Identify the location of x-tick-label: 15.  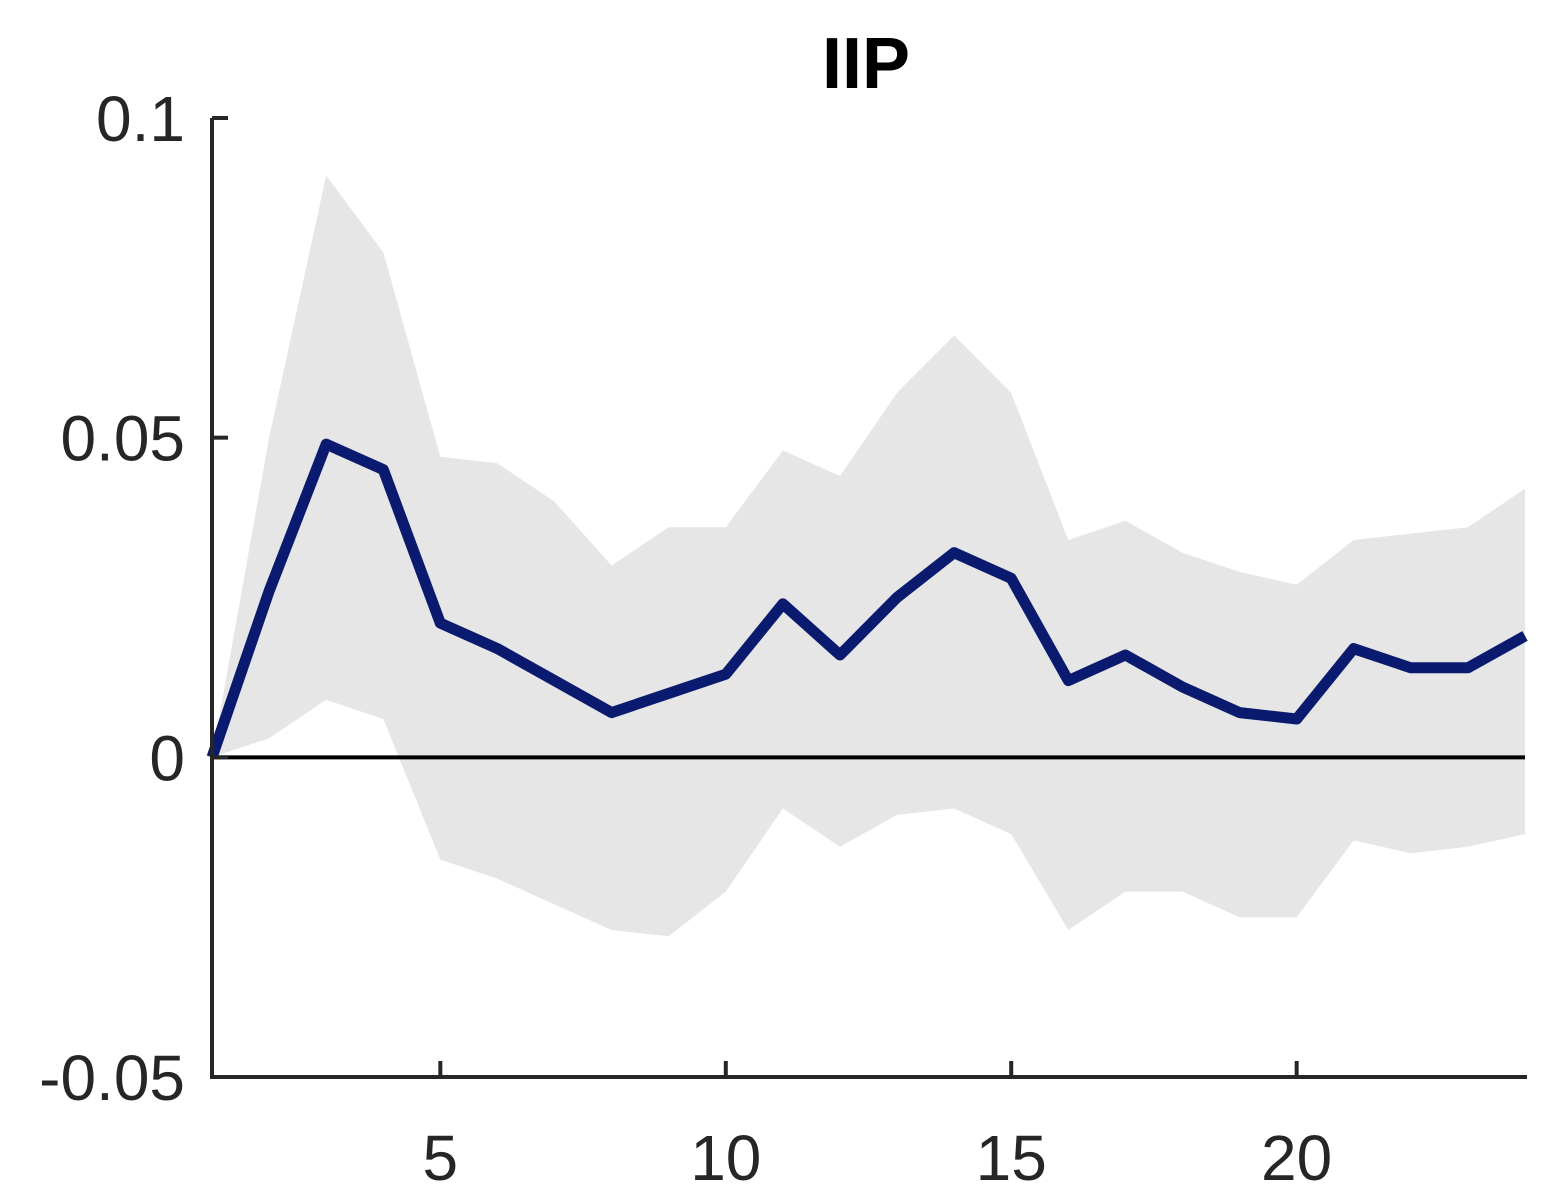
(1011, 1158).